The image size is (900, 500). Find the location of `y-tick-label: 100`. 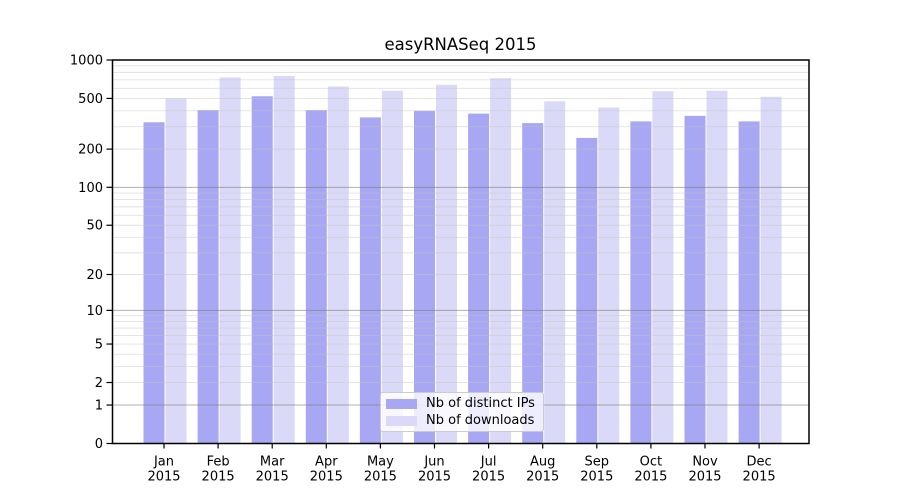

y-tick-label: 100 is located at coordinates (90, 188).